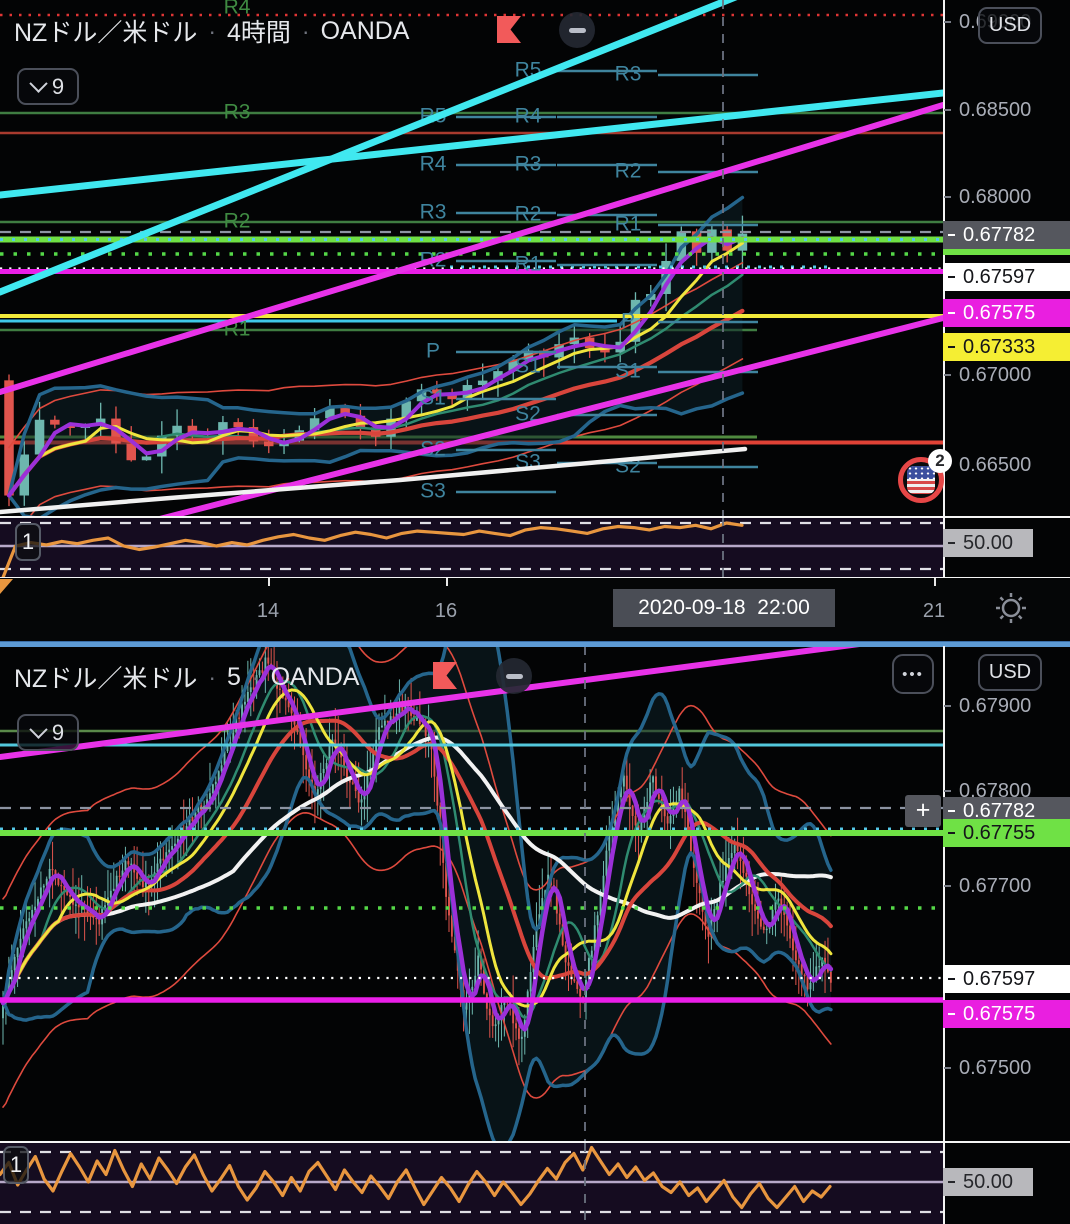 The width and height of the screenshot is (1070, 1224). What do you see at coordinates (1006, 886) in the screenshot?
I see `price-axis-label: 0.67700` at bounding box center [1006, 886].